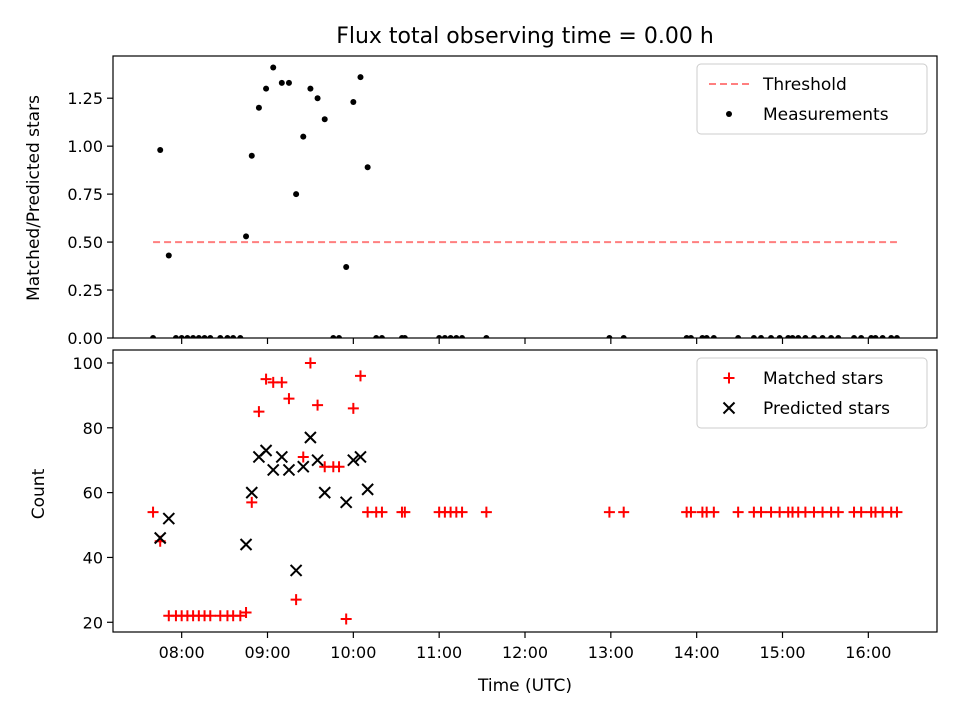 This screenshot has height=720, width=960. I want to click on top-legend-label: Threshold, so click(804, 85).